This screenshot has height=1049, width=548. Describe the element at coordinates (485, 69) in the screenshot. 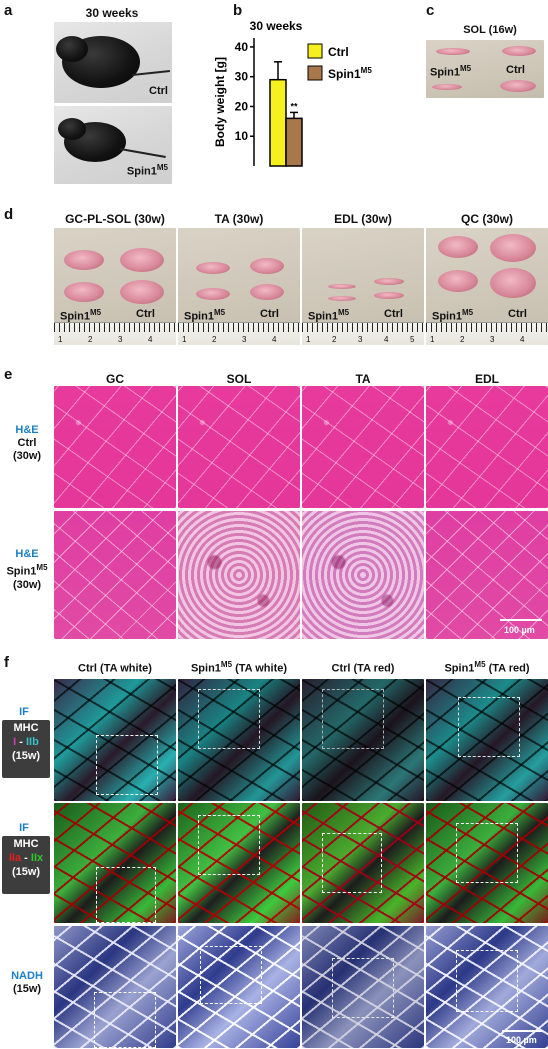

I see `sol-muscle-photo: Spin1M5 Ctrl` at that location.